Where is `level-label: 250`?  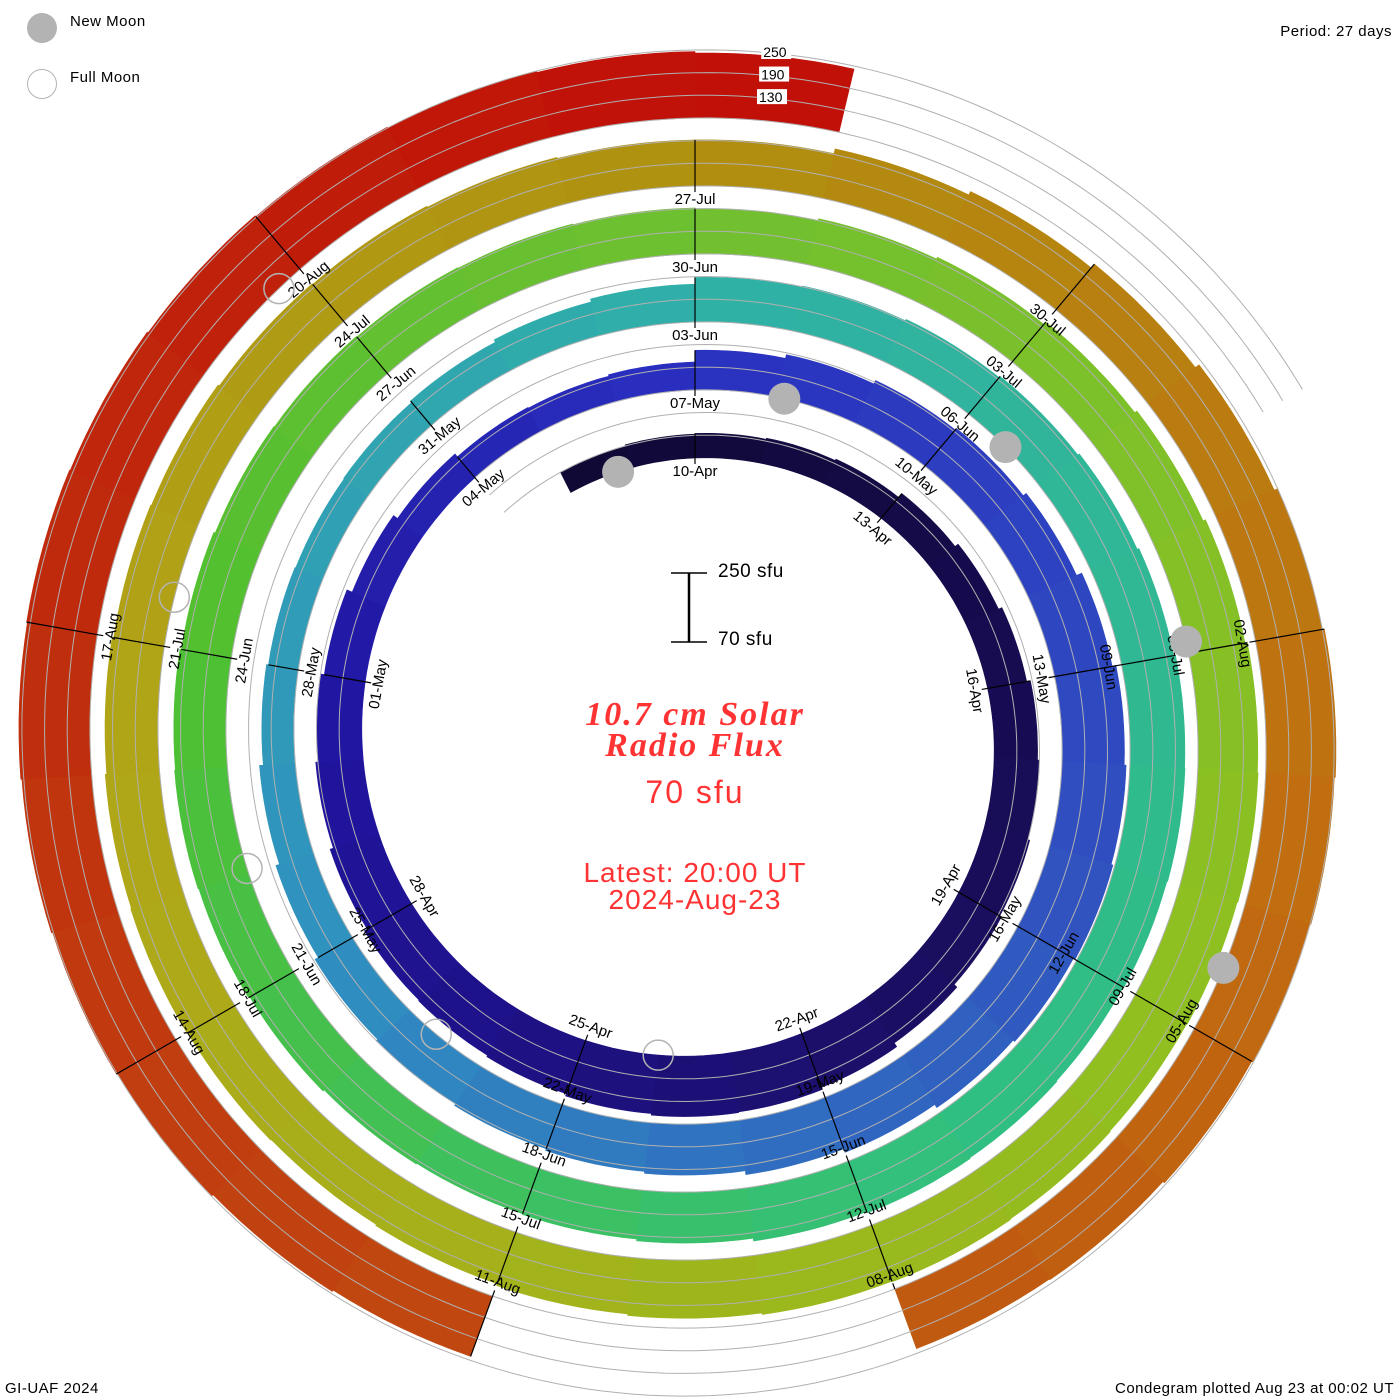 level-label: 250 is located at coordinates (775, 52).